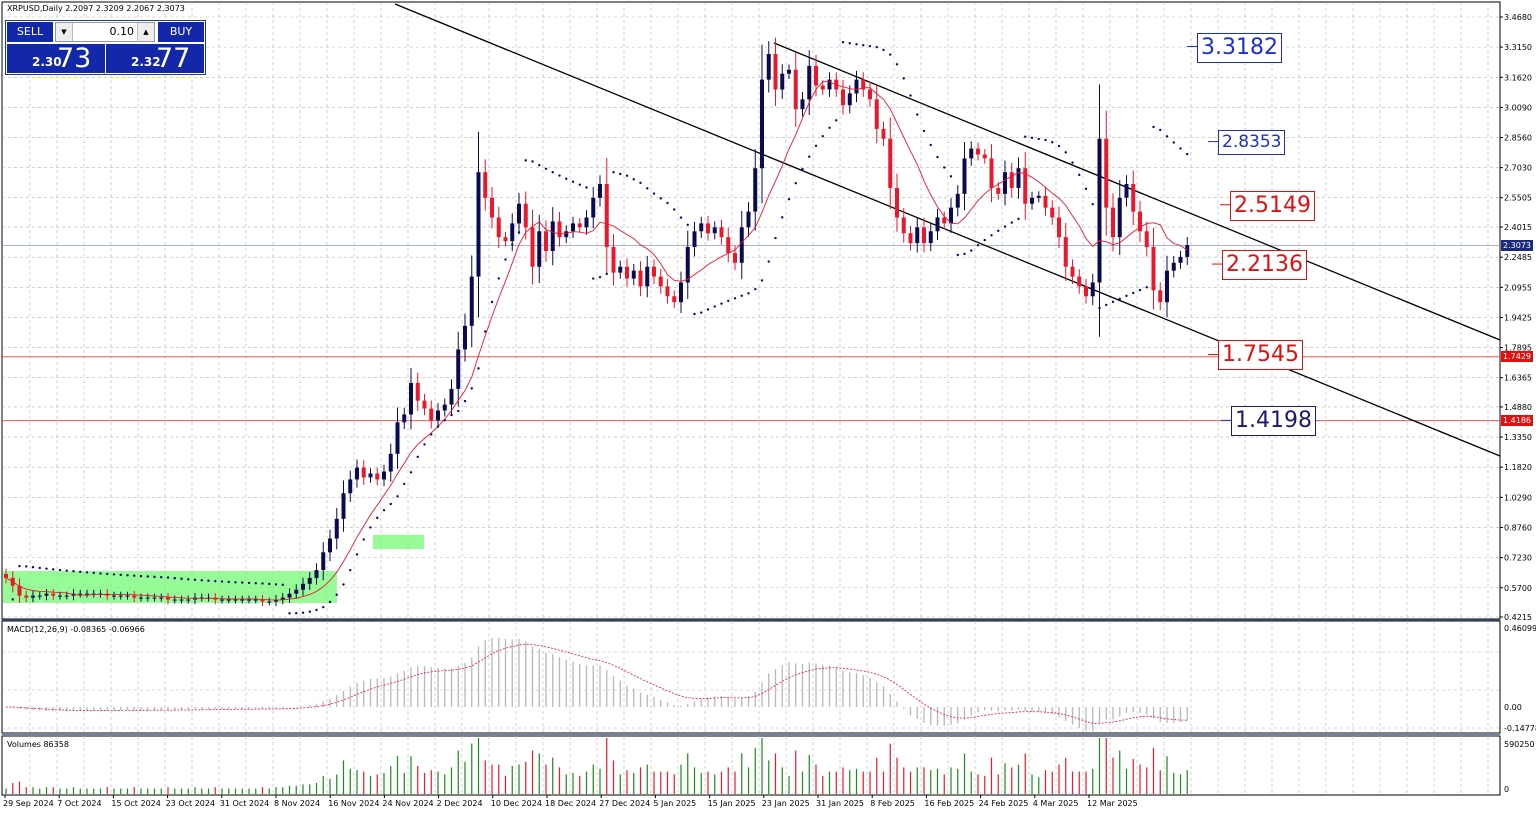 This screenshot has width=1536, height=813. I want to click on x-tick-label: 18 Dec 2024, so click(570, 803).